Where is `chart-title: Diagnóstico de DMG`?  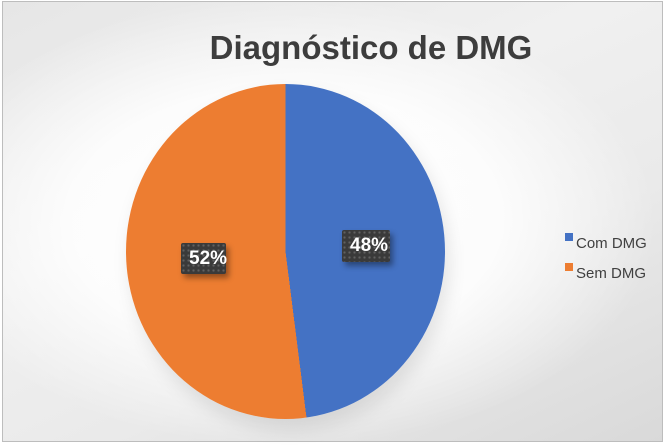 chart-title: Diagnóstico de DMG is located at coordinates (371, 47).